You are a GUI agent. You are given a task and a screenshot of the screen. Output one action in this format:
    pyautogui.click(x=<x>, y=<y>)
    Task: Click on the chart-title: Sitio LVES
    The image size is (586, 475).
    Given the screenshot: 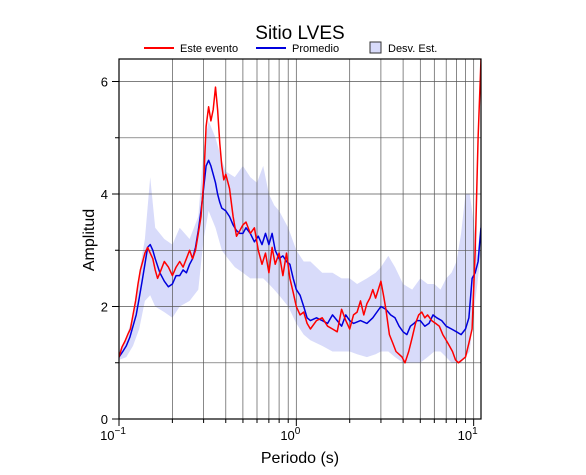 What is the action you would take?
    pyautogui.click(x=299, y=33)
    